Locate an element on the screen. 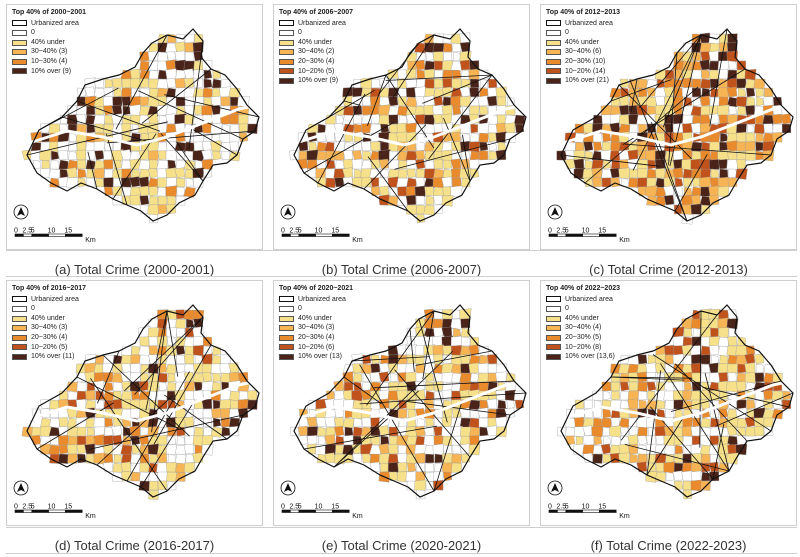  divider is located at coordinates (401, 553).